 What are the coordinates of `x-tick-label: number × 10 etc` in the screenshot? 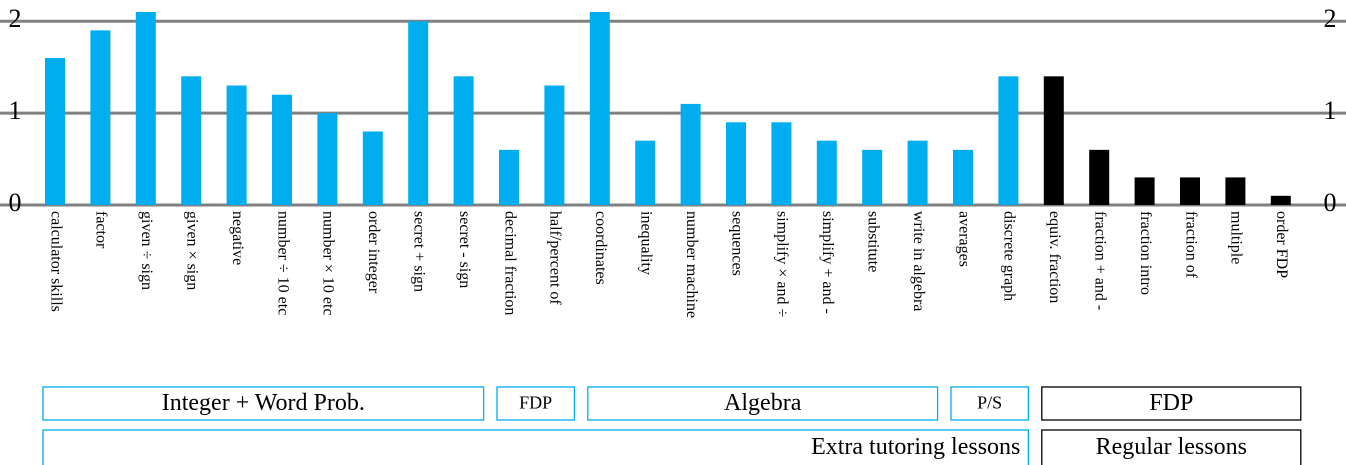 It's located at (328, 263).